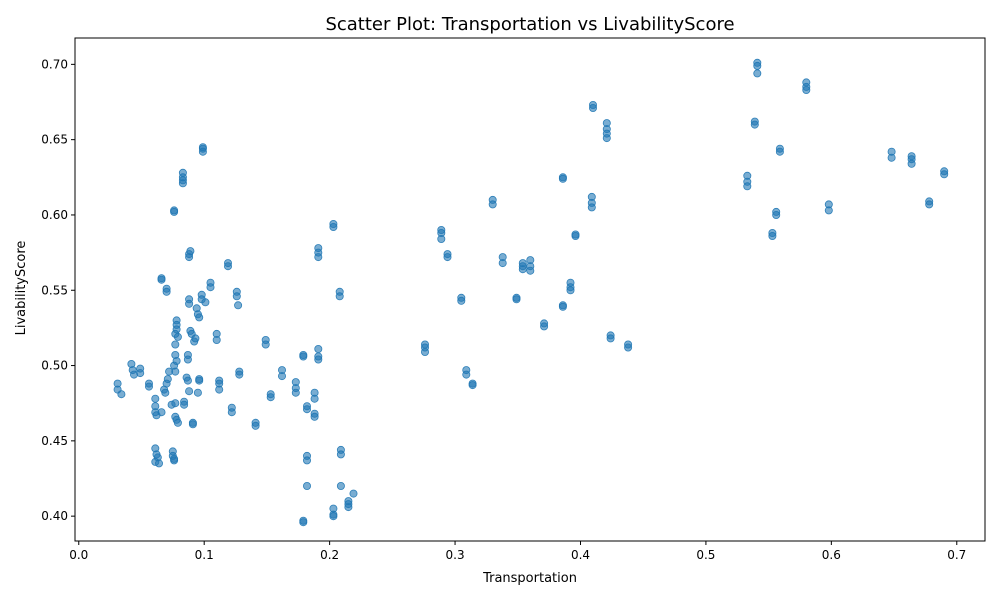  Describe the element at coordinates (204, 555) in the screenshot. I see `x-tick-label: 0.1` at that location.